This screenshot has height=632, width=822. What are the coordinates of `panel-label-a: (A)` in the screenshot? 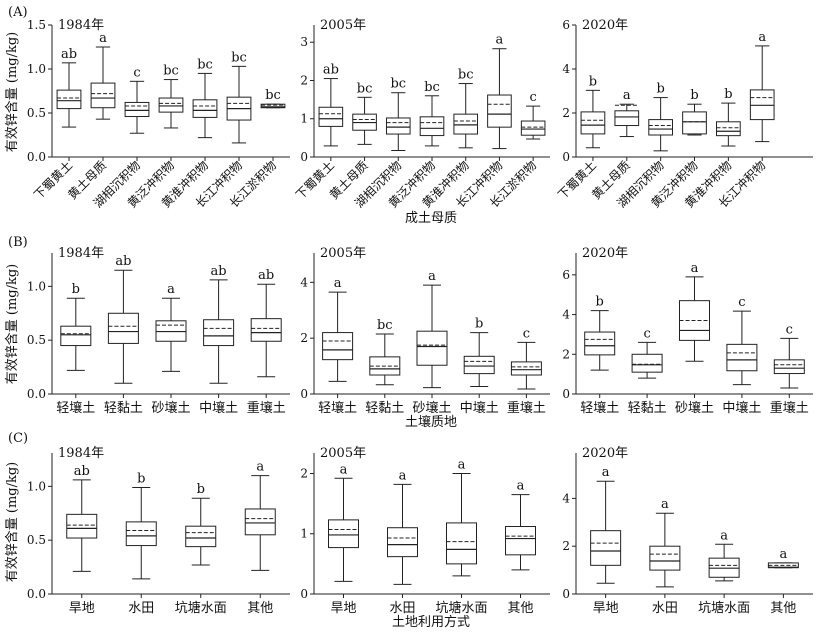 It's located at (18, 12).